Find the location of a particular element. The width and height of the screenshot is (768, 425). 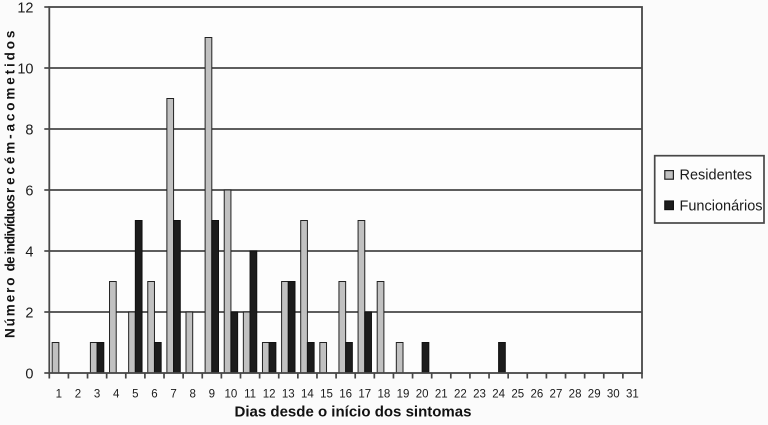

svg-text: 22 is located at coordinates (460, 395).